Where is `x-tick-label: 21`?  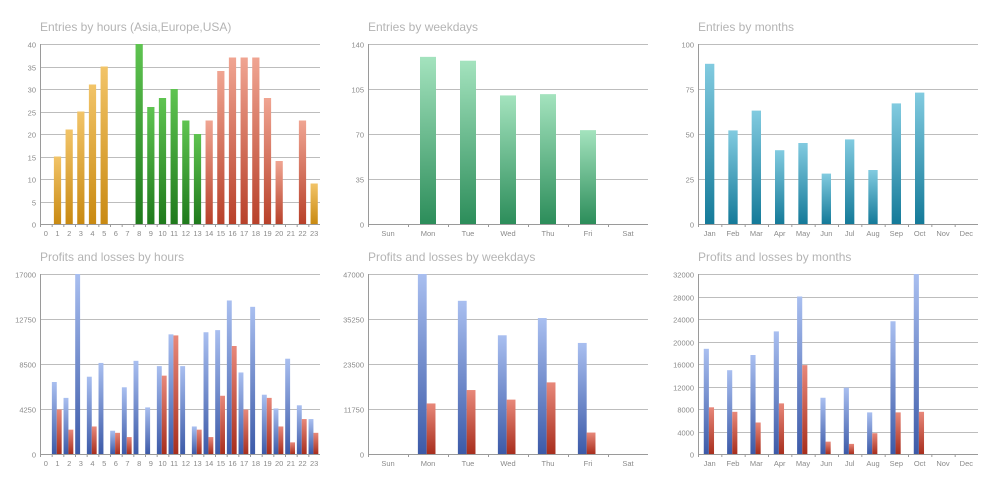 x-tick-label: 21 is located at coordinates (291, 463).